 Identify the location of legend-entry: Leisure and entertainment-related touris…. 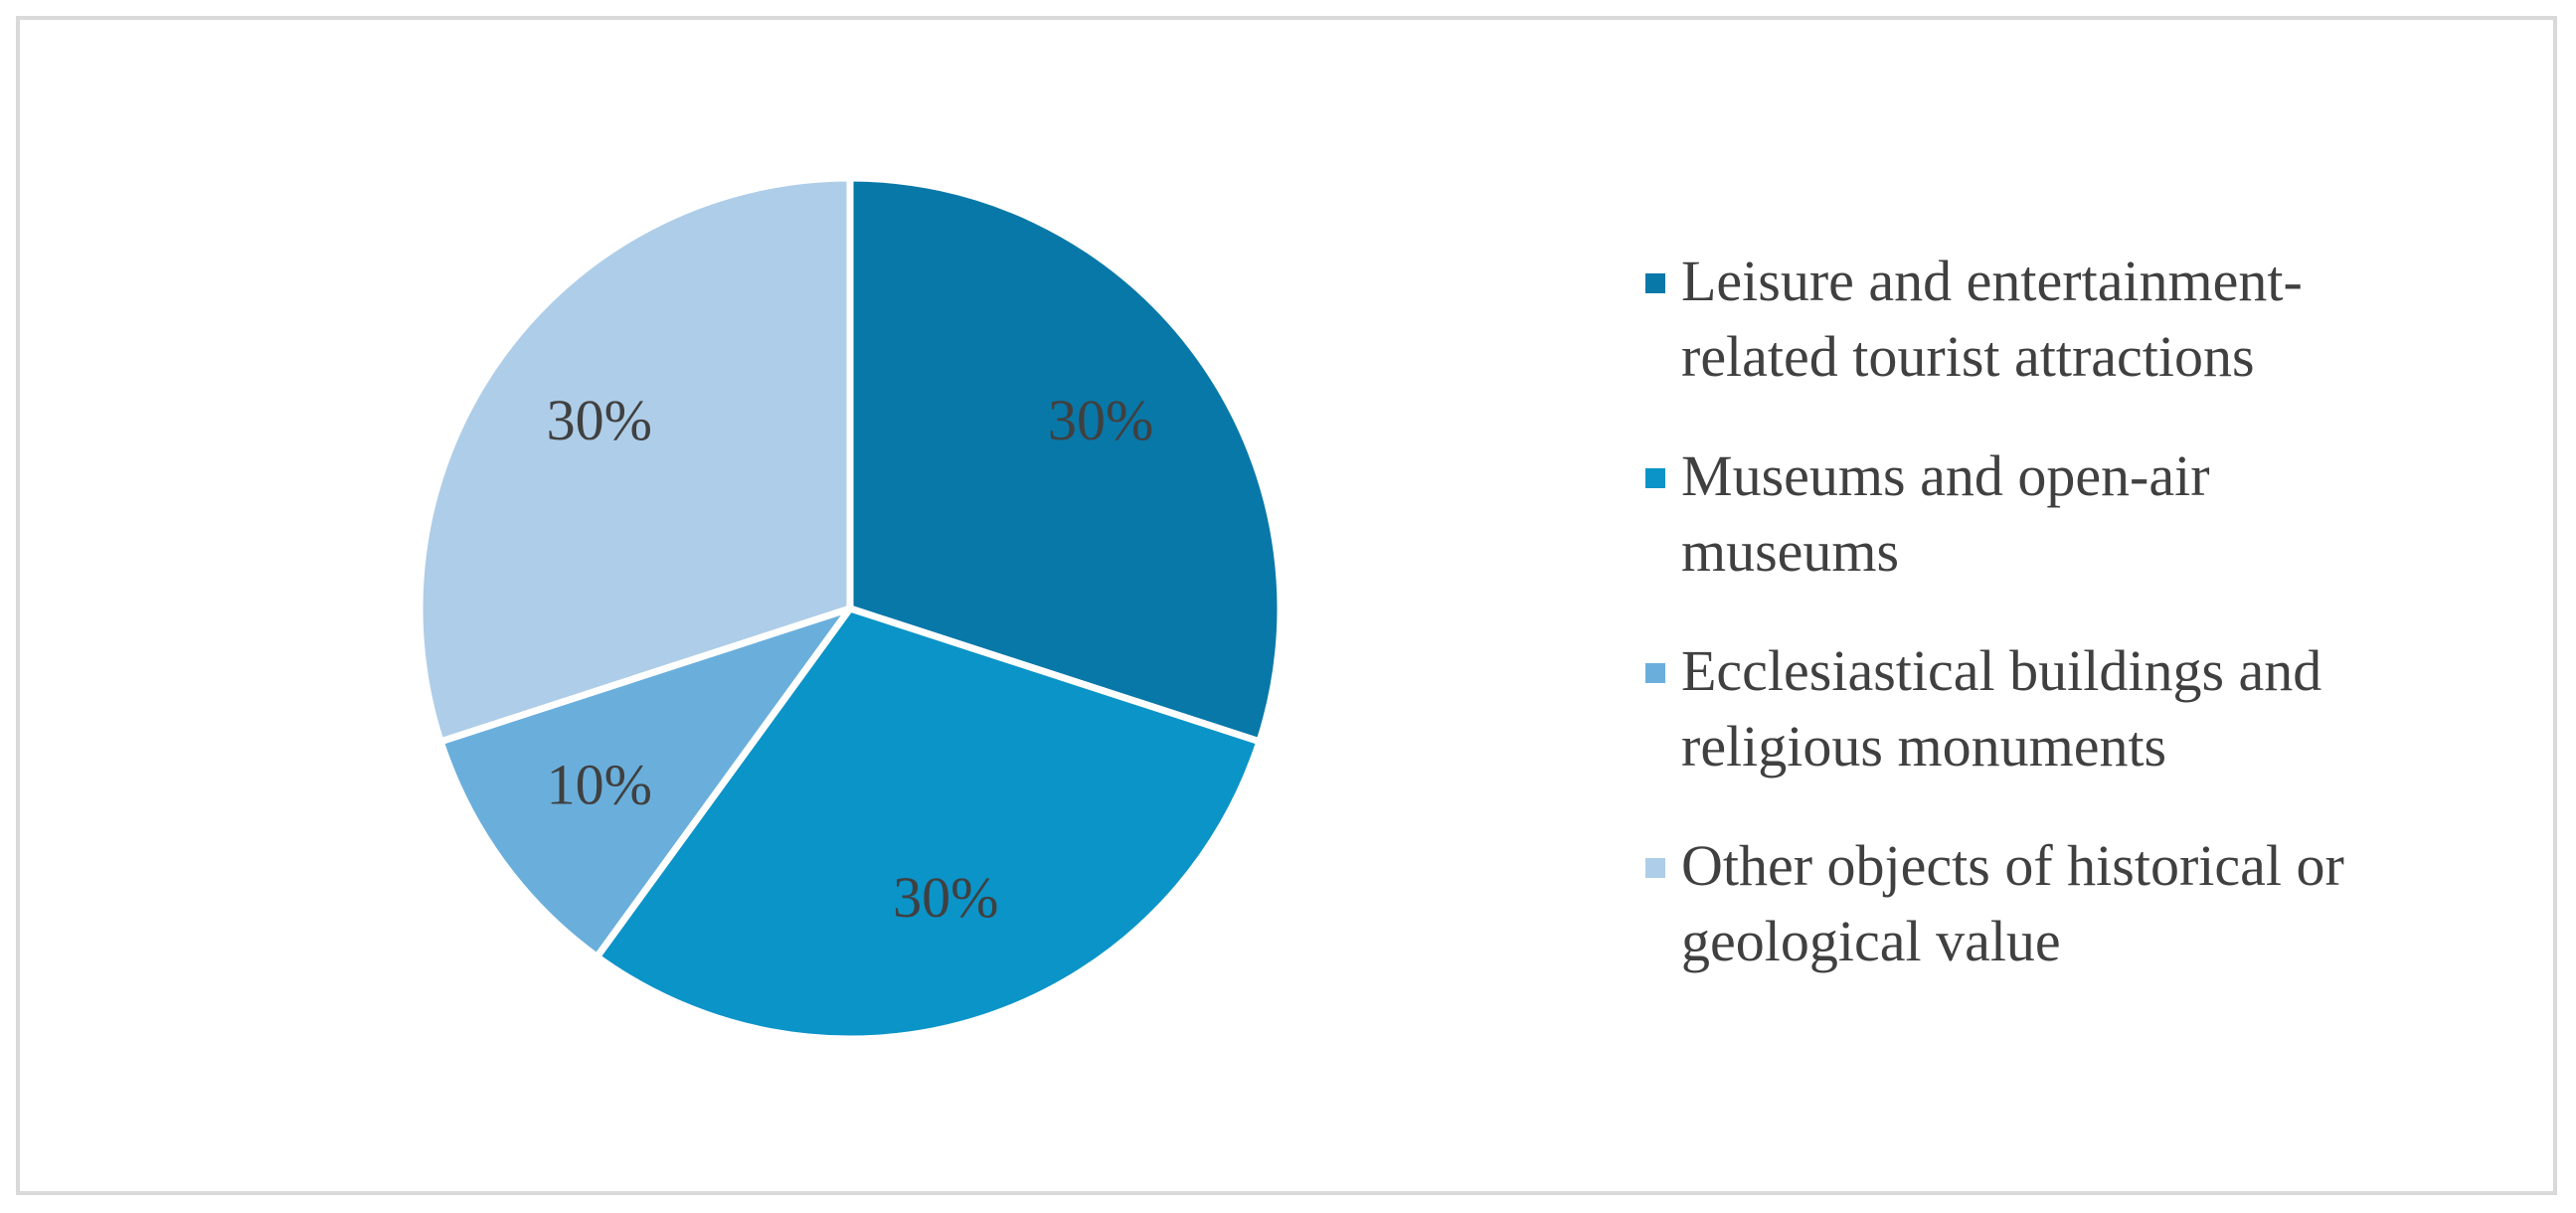
(2023, 319).